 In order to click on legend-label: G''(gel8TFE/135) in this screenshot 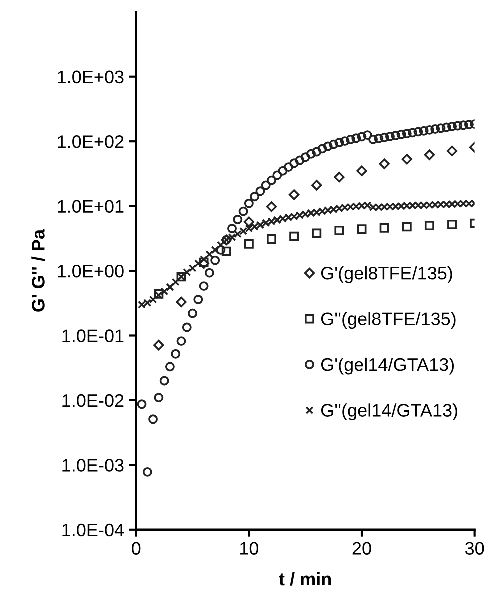, I will do `click(388, 321)`.